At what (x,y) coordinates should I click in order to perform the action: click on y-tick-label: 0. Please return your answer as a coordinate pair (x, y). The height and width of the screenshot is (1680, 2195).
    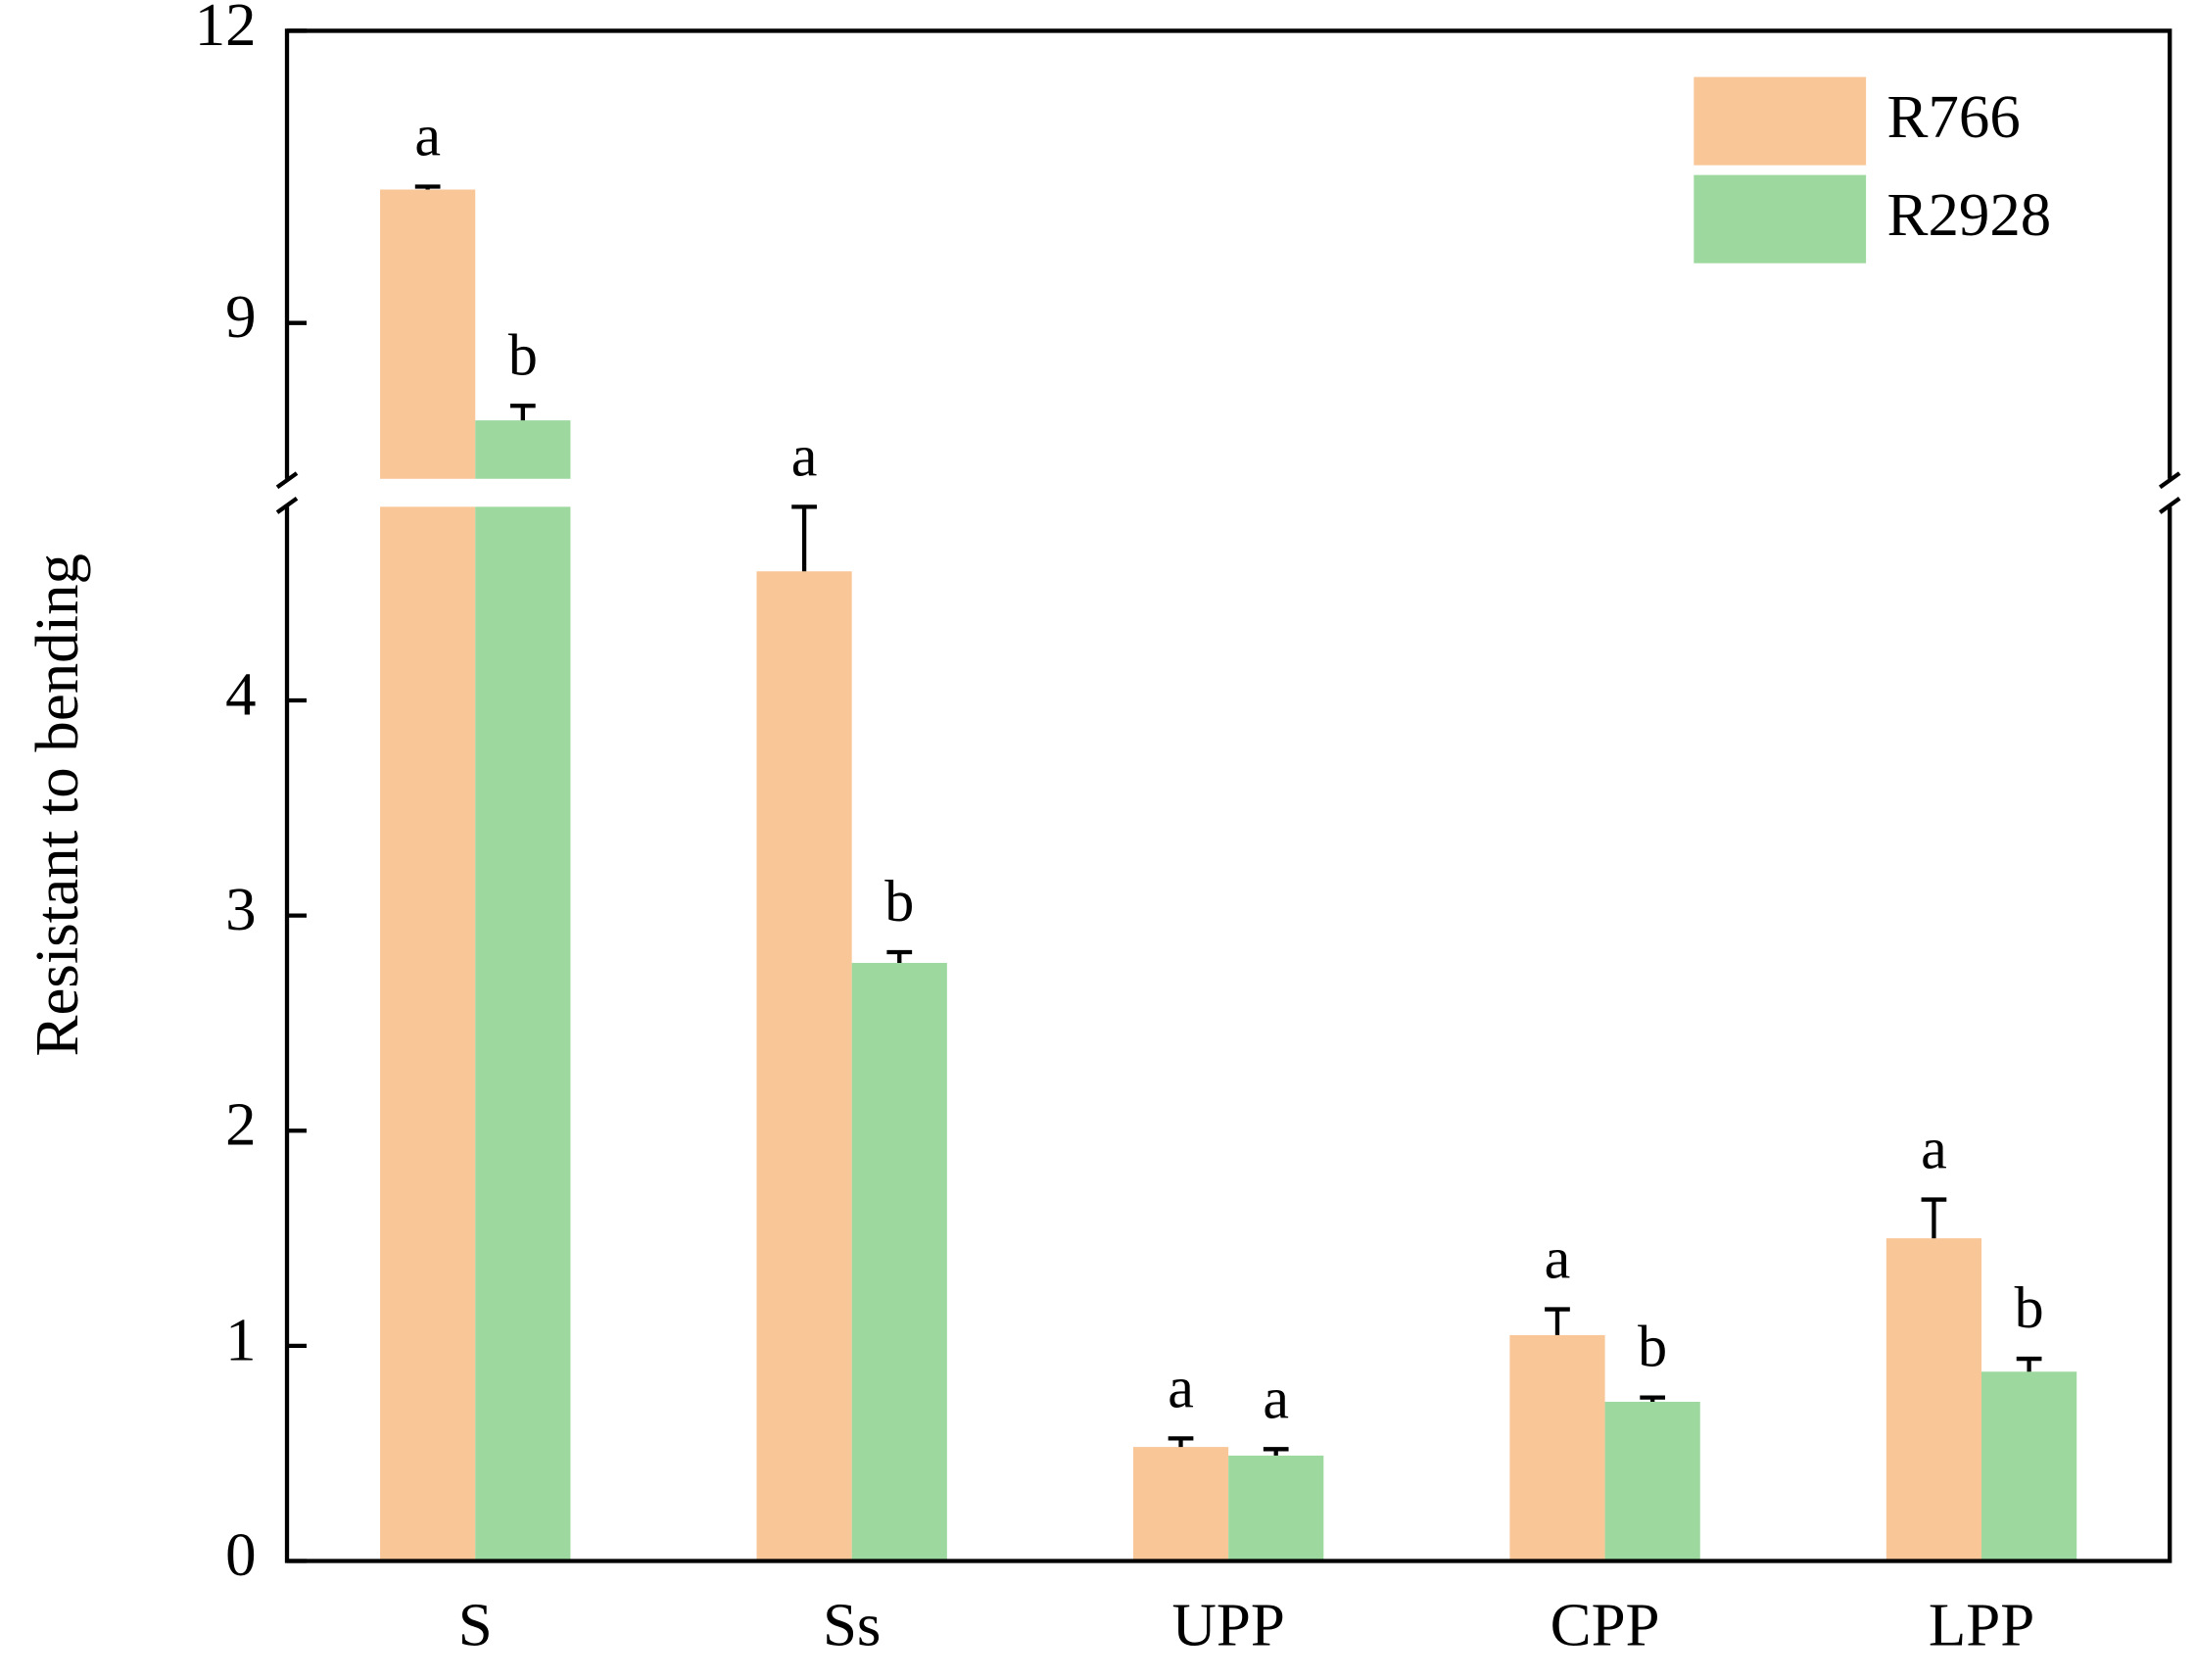
    Looking at the image, I should click on (240, 1554).